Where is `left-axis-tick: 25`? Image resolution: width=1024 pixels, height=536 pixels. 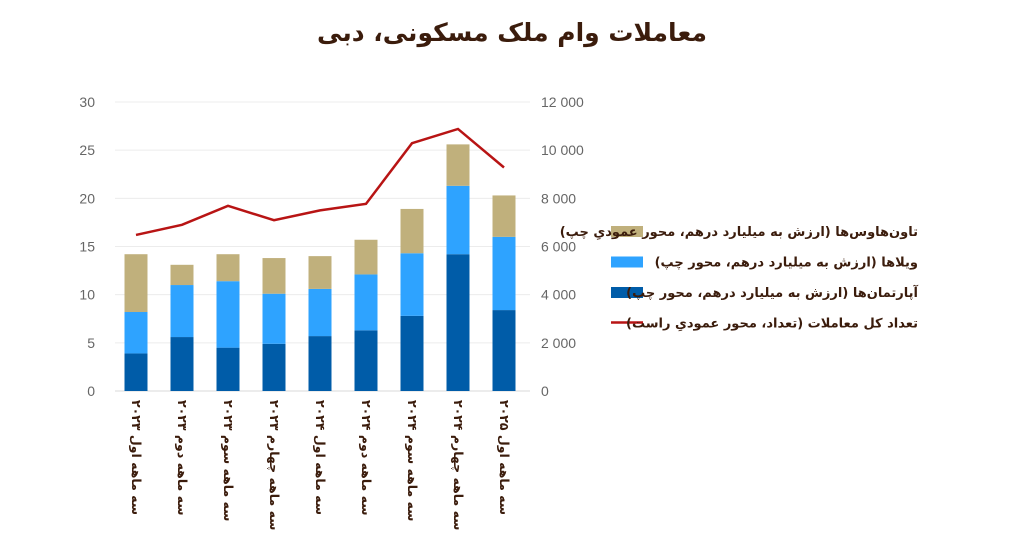 left-axis-tick: 25 is located at coordinates (87, 150).